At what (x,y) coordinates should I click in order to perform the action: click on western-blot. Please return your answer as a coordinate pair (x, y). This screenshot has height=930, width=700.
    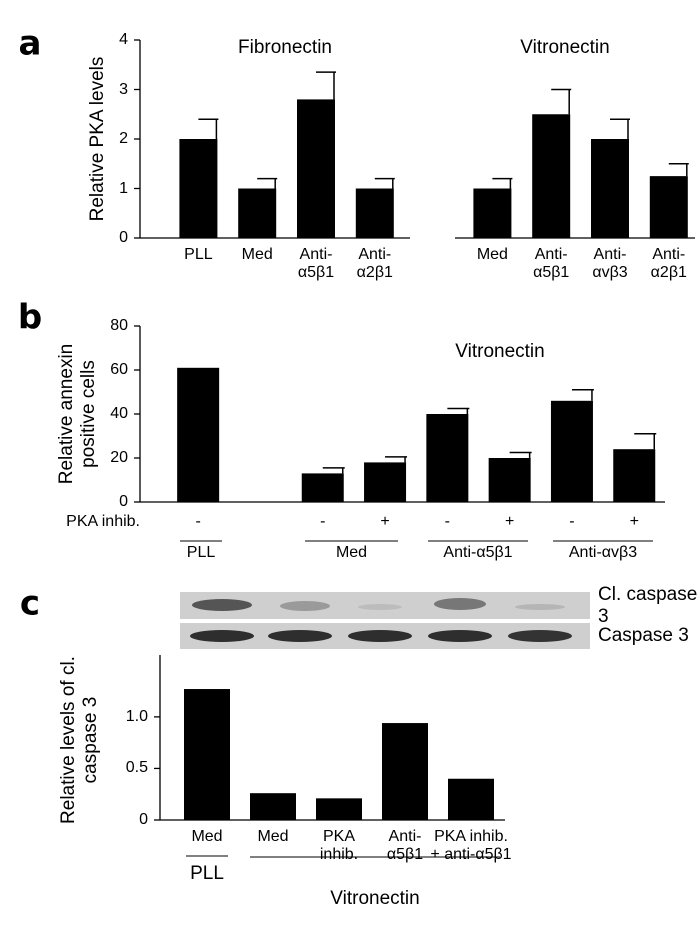
    Looking at the image, I should click on (385, 620).